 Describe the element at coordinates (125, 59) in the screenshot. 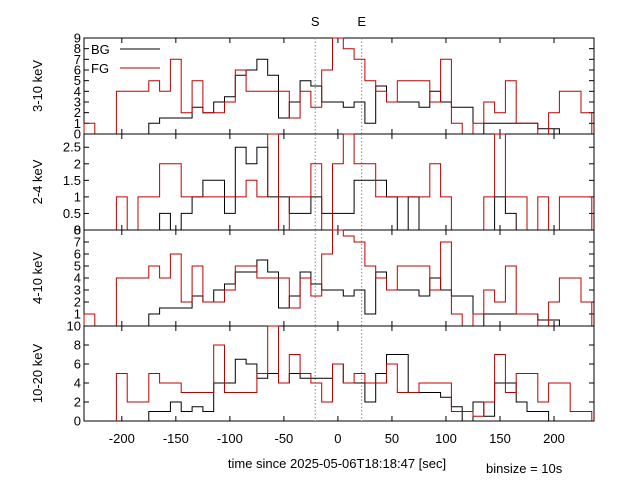

I see `legend: BG FG` at that location.